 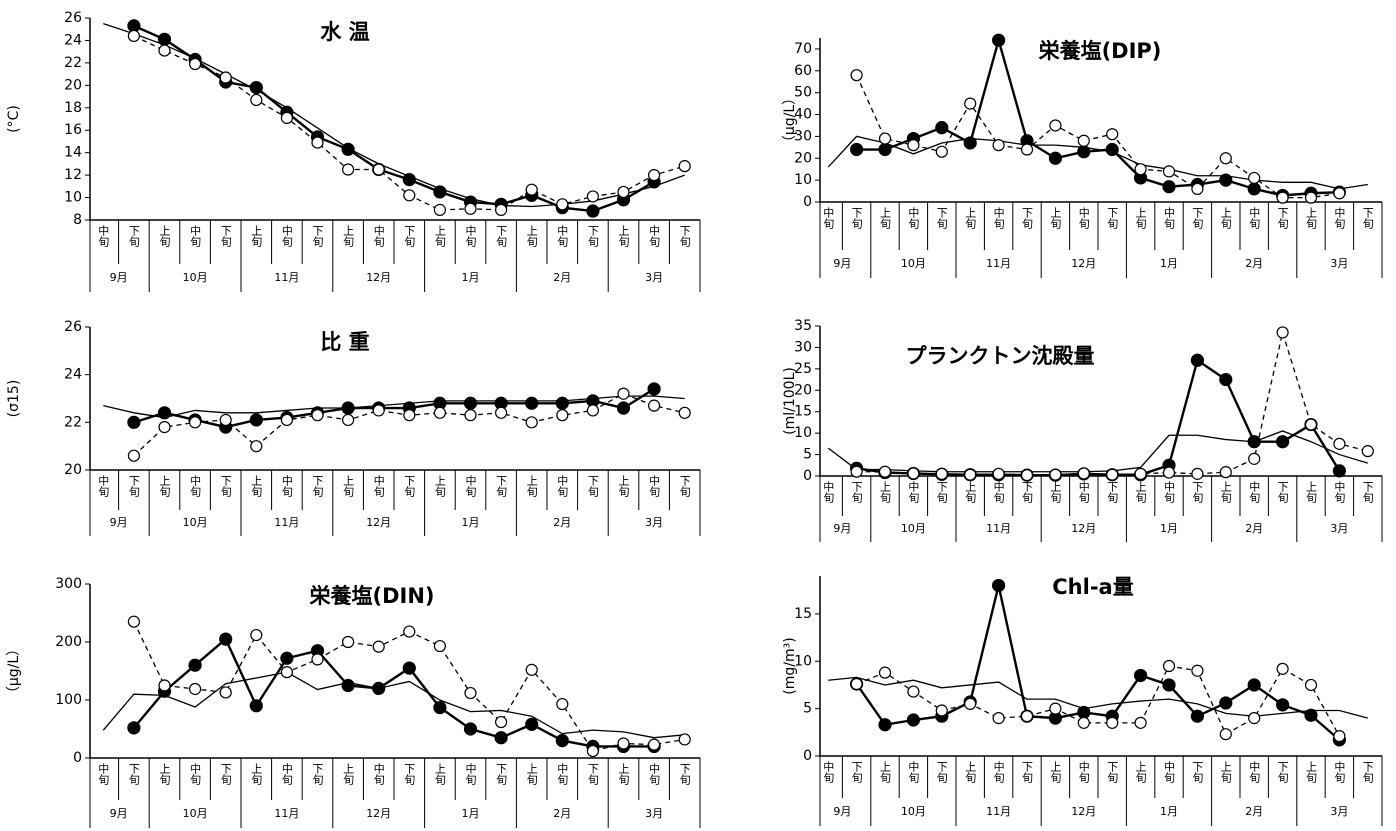 What do you see at coordinates (73, 470) in the screenshot?
I see `y-tick-label: 20` at bounding box center [73, 470].